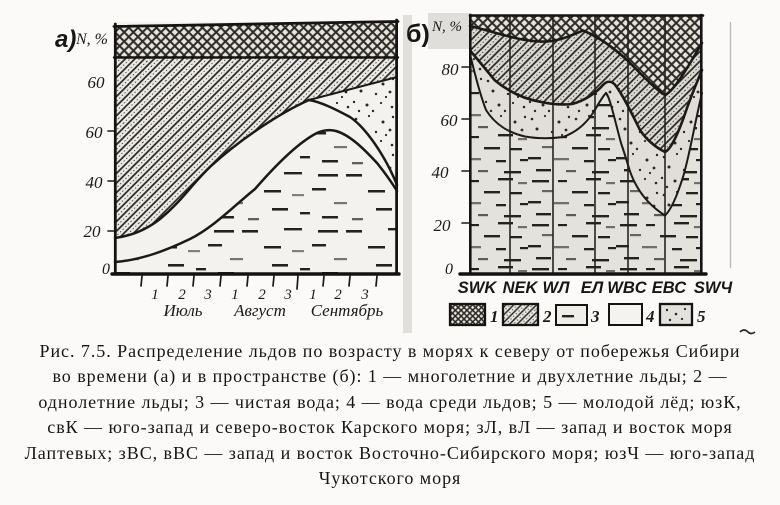 The image size is (780, 505). I want to click on svg-text: 80, so click(451, 69).